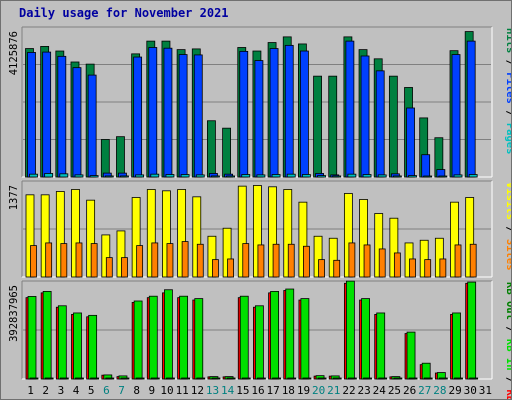 This screenshot has width=512, height=400. What do you see at coordinates (333, 390) in the screenshot?
I see `x-tick-label-day-21: 21` at bounding box center [333, 390].